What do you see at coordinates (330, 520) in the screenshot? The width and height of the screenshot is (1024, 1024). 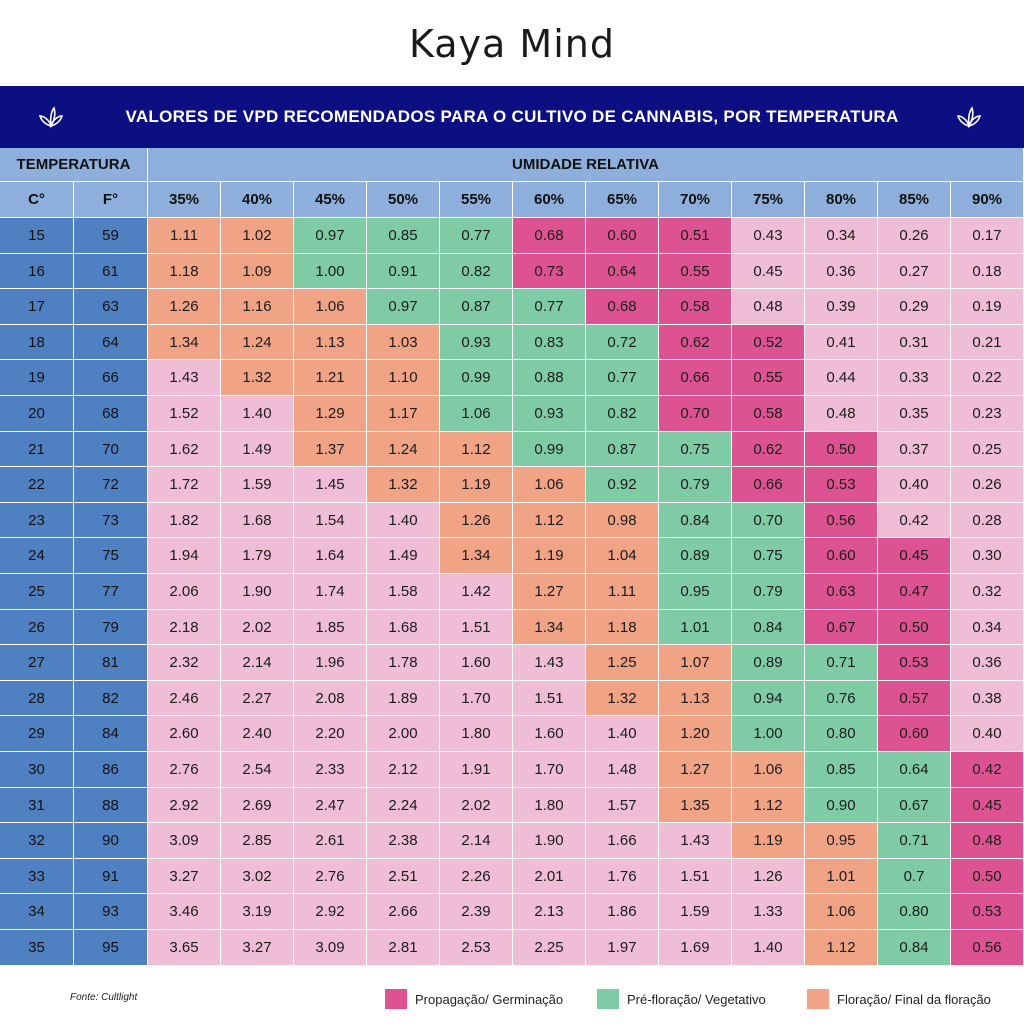 I see `vpd-value-cell: 1.54` at bounding box center [330, 520].